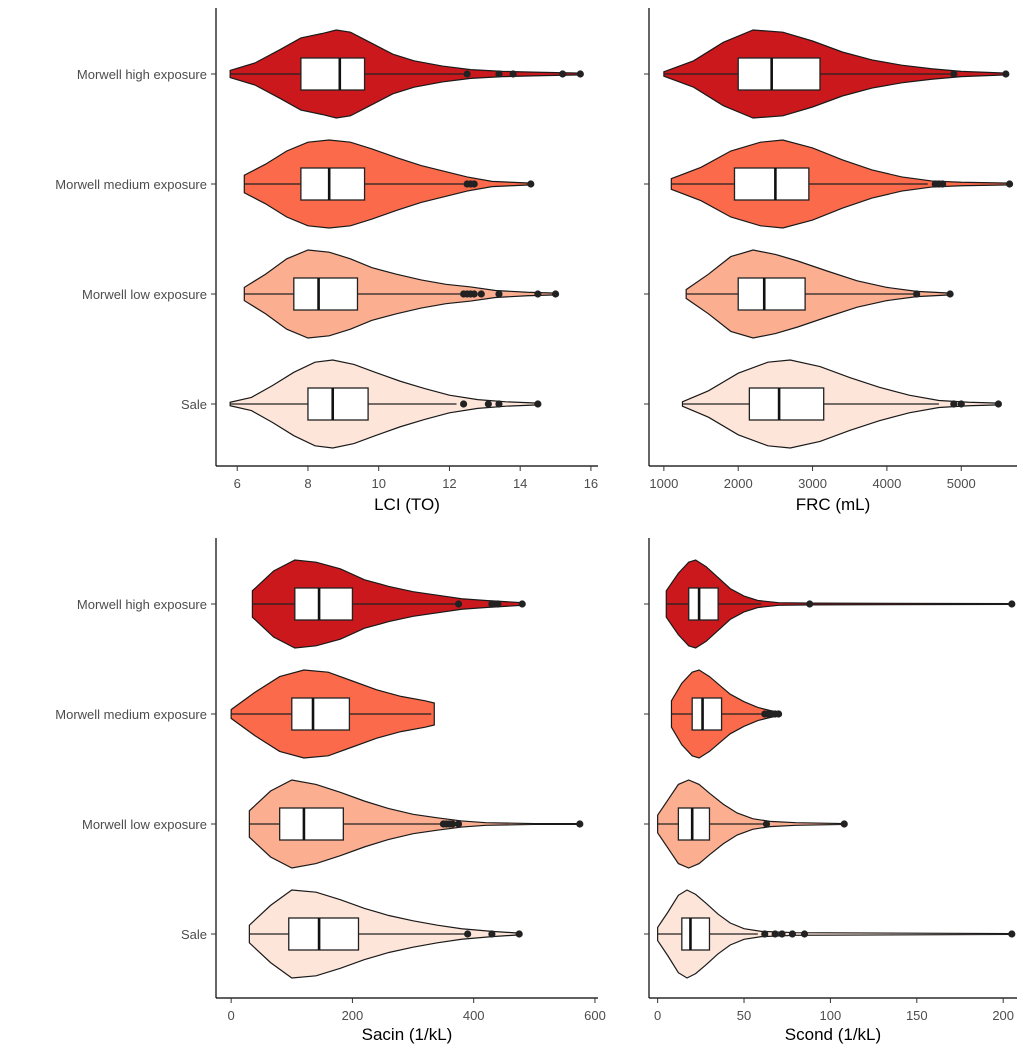 The image size is (1018, 1052). I want to click on x-axis-title: FRC (mL), so click(833, 504).